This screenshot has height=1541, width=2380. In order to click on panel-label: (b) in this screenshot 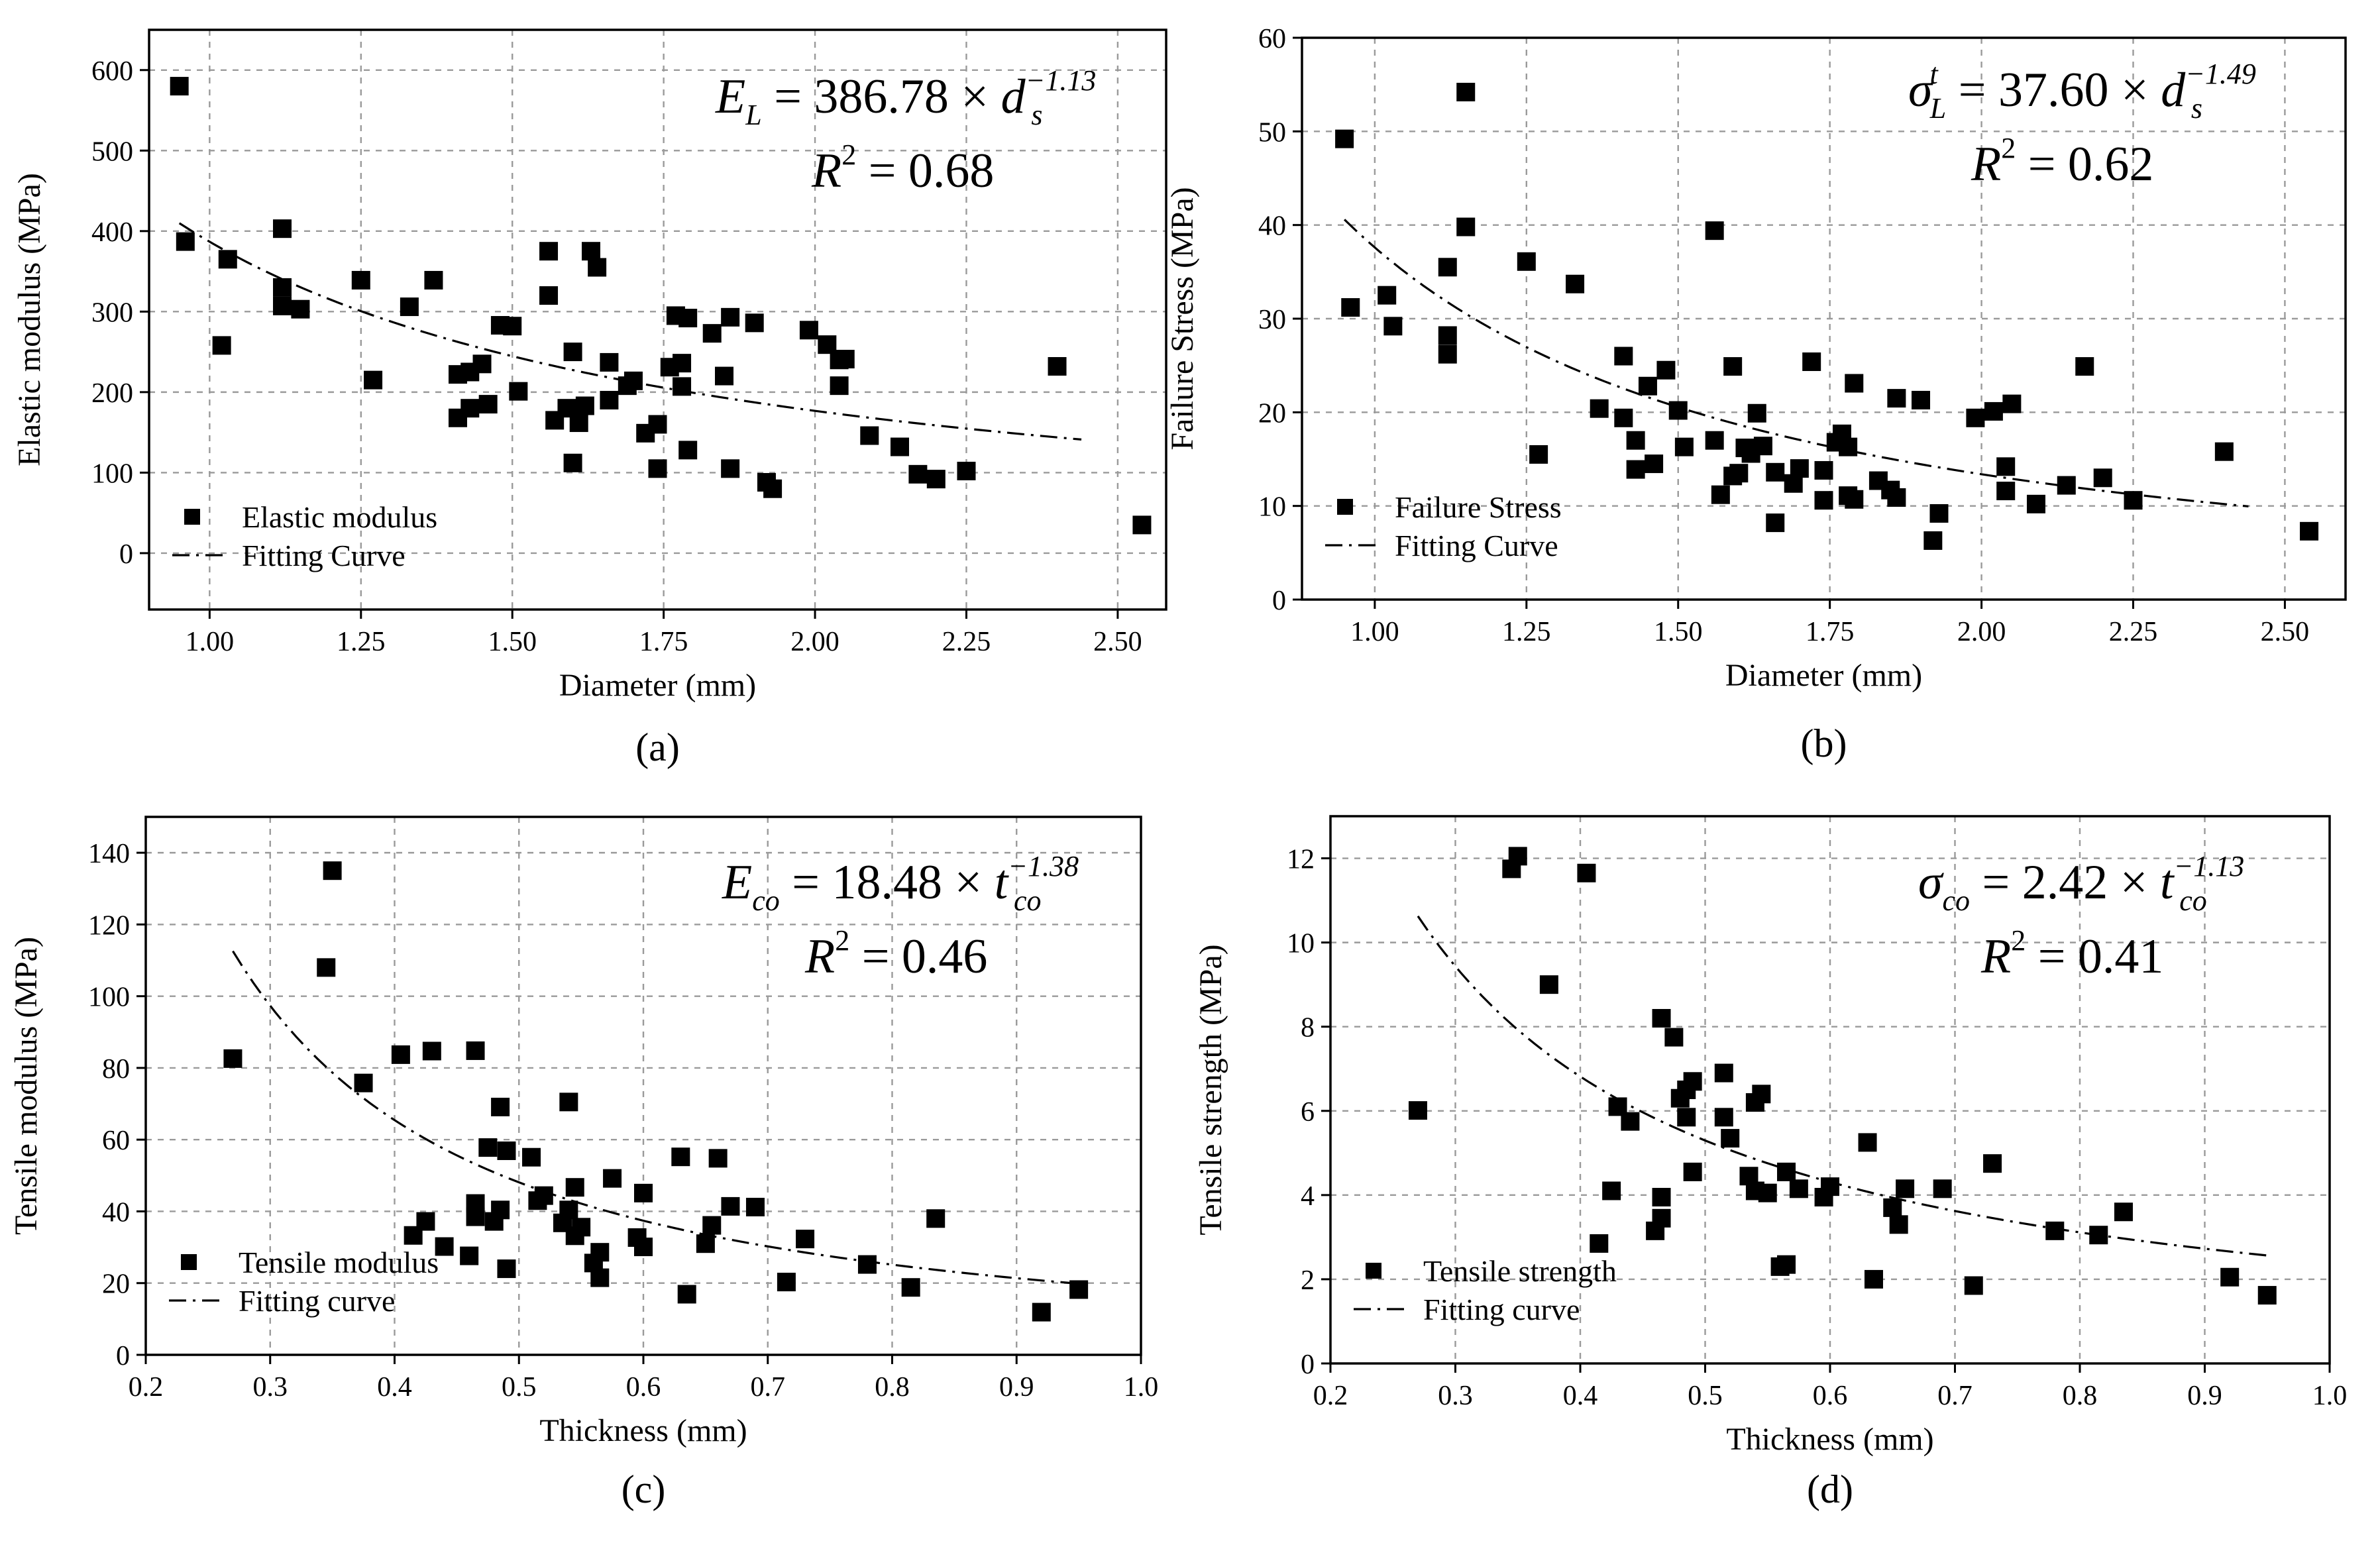, I will do `click(1824, 743)`.